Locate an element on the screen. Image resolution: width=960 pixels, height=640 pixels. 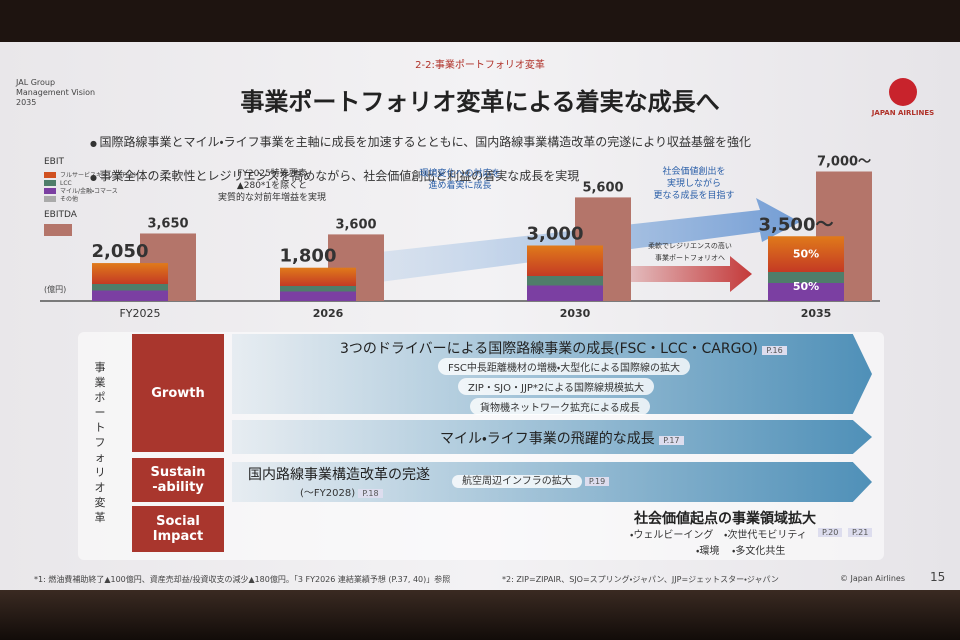
pillar: Sustain -ability is located at coordinates (178, 480).